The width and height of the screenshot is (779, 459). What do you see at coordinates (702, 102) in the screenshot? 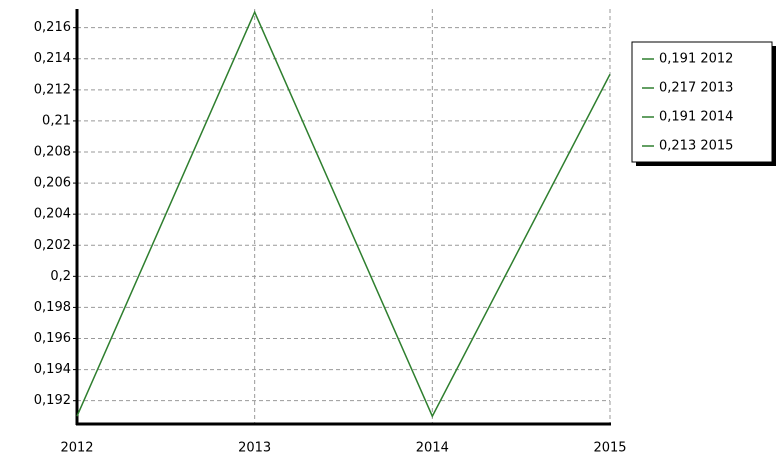
I see `legend-box` at bounding box center [702, 102].